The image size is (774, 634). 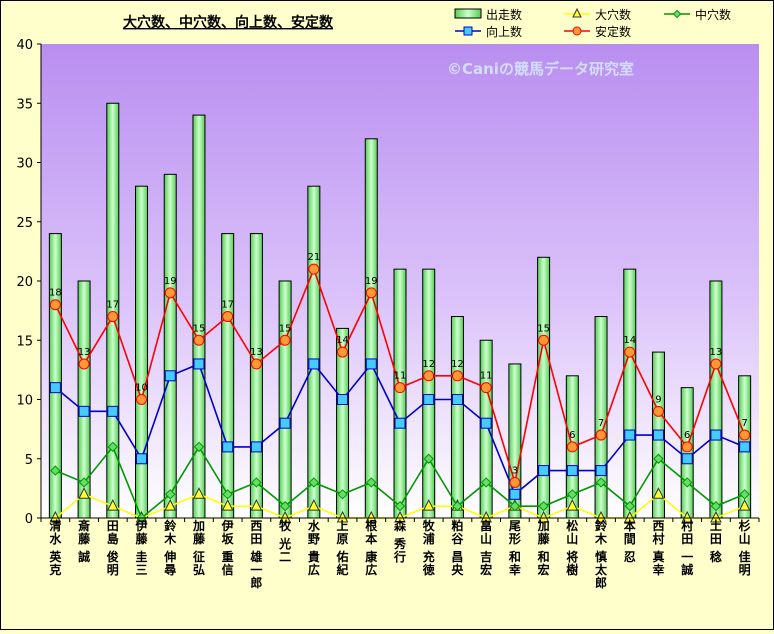 I want to click on legend-marker, so click(x=468, y=31).